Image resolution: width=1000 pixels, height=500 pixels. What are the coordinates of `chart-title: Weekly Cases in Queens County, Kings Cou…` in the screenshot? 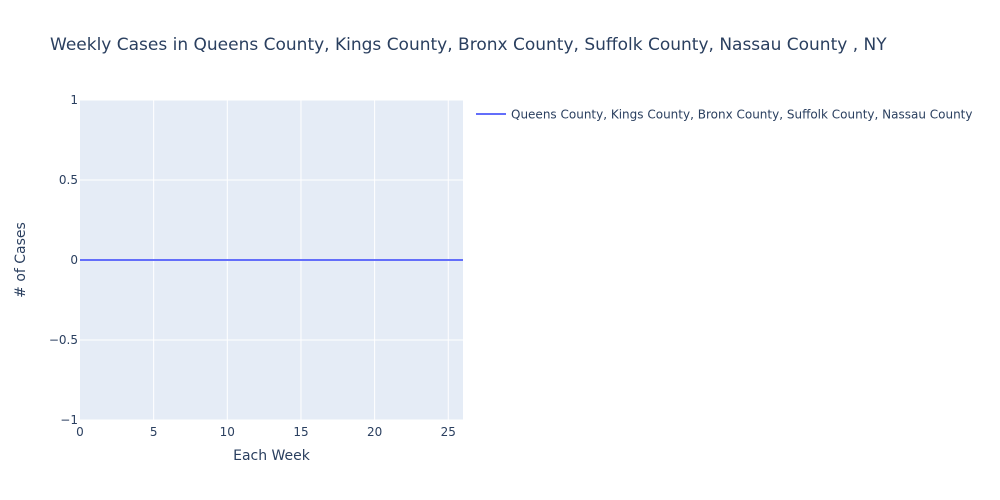 It's located at (468, 45).